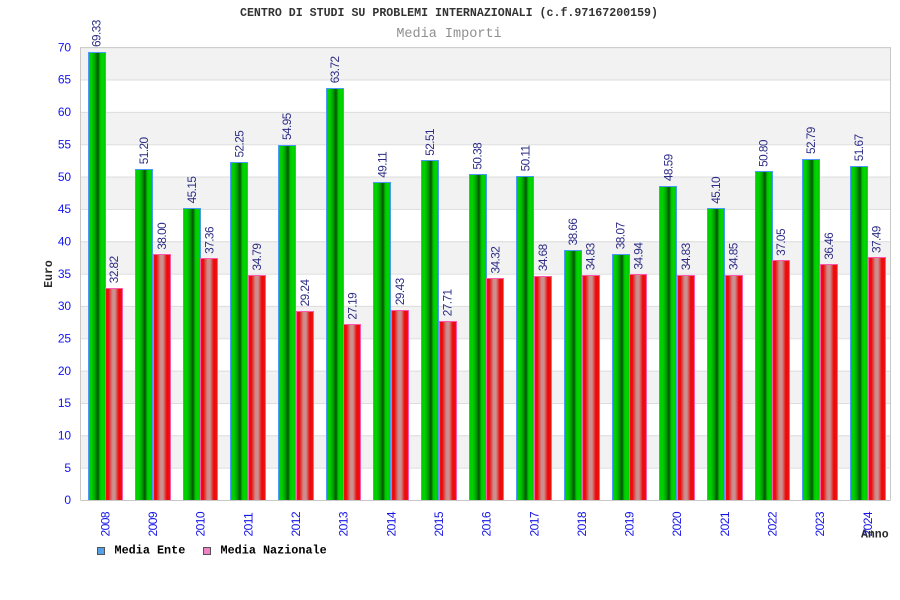 Image resolution: width=900 pixels, height=600 pixels. Describe the element at coordinates (65, 177) in the screenshot. I see `svg-text: 50` at that location.